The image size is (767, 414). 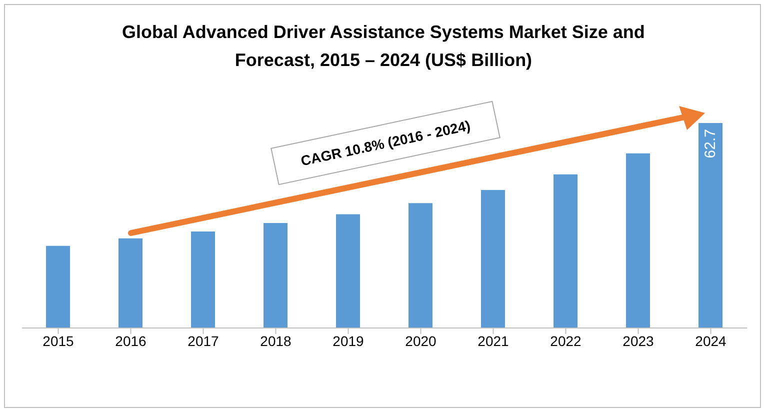 What do you see at coordinates (421, 340) in the screenshot?
I see `x-tick-label: 2020` at bounding box center [421, 340].